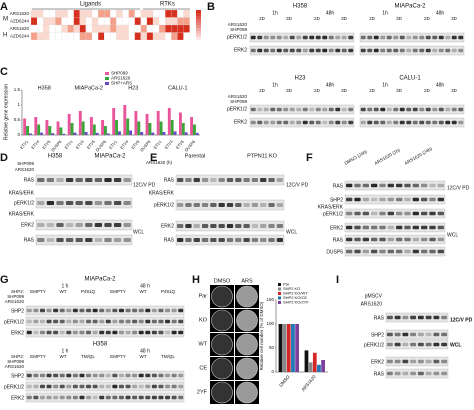 The image size is (474, 410). What do you see at coordinates (145, 286) in the screenshot?
I see `time: 48 h` at bounding box center [145, 286].